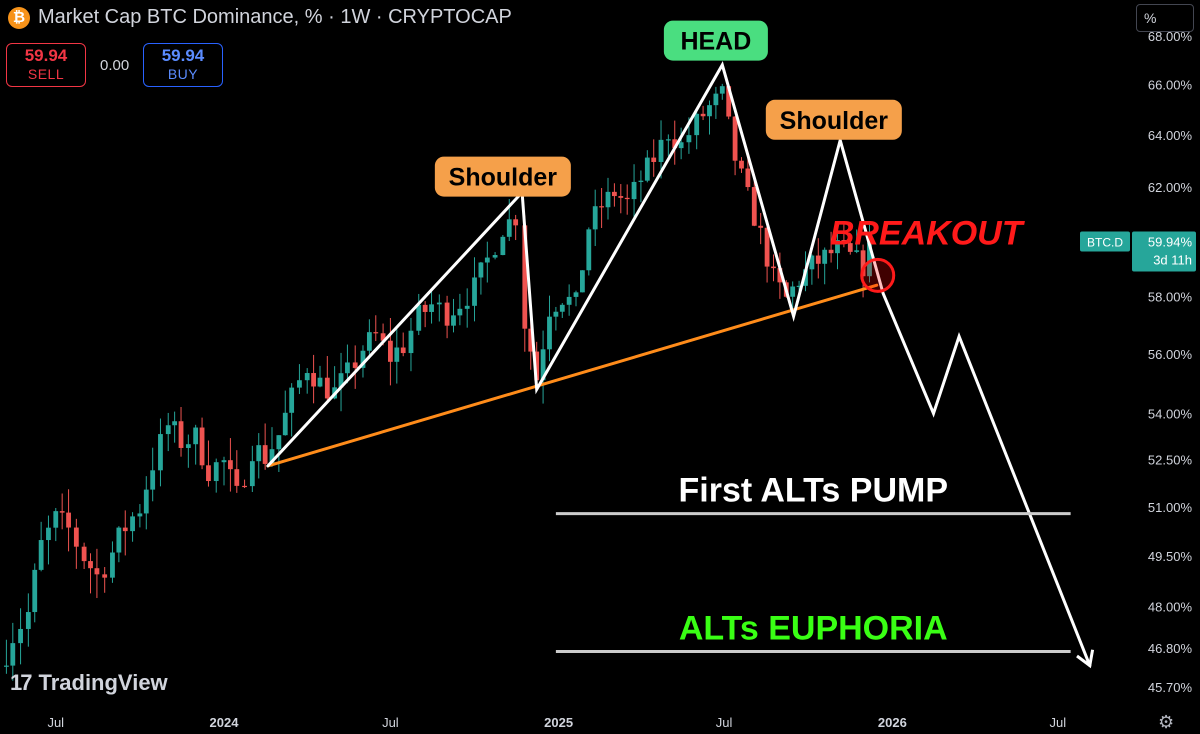 This screenshot has width=1200, height=734. What do you see at coordinates (89, 683) in the screenshot?
I see `tradingview-logo: 17 TradingView` at bounding box center [89, 683].